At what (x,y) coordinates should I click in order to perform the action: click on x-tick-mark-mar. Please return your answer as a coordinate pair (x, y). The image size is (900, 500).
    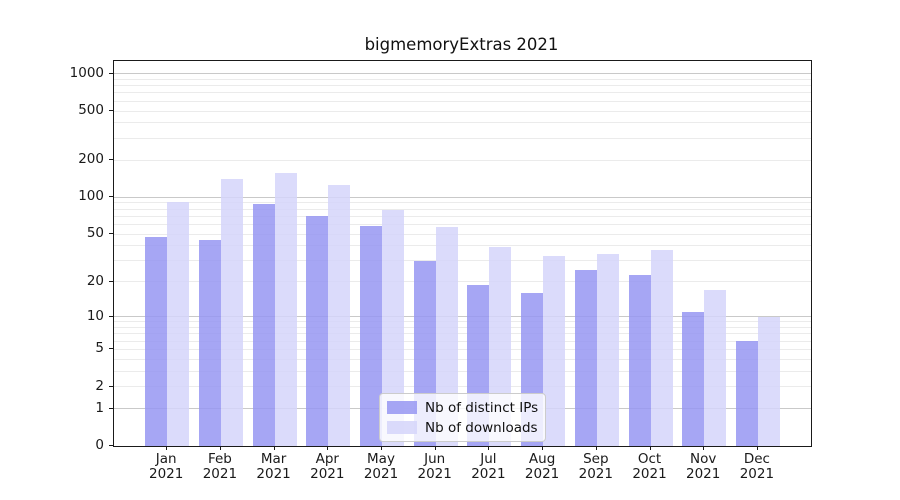
    Looking at the image, I should click on (274, 448).